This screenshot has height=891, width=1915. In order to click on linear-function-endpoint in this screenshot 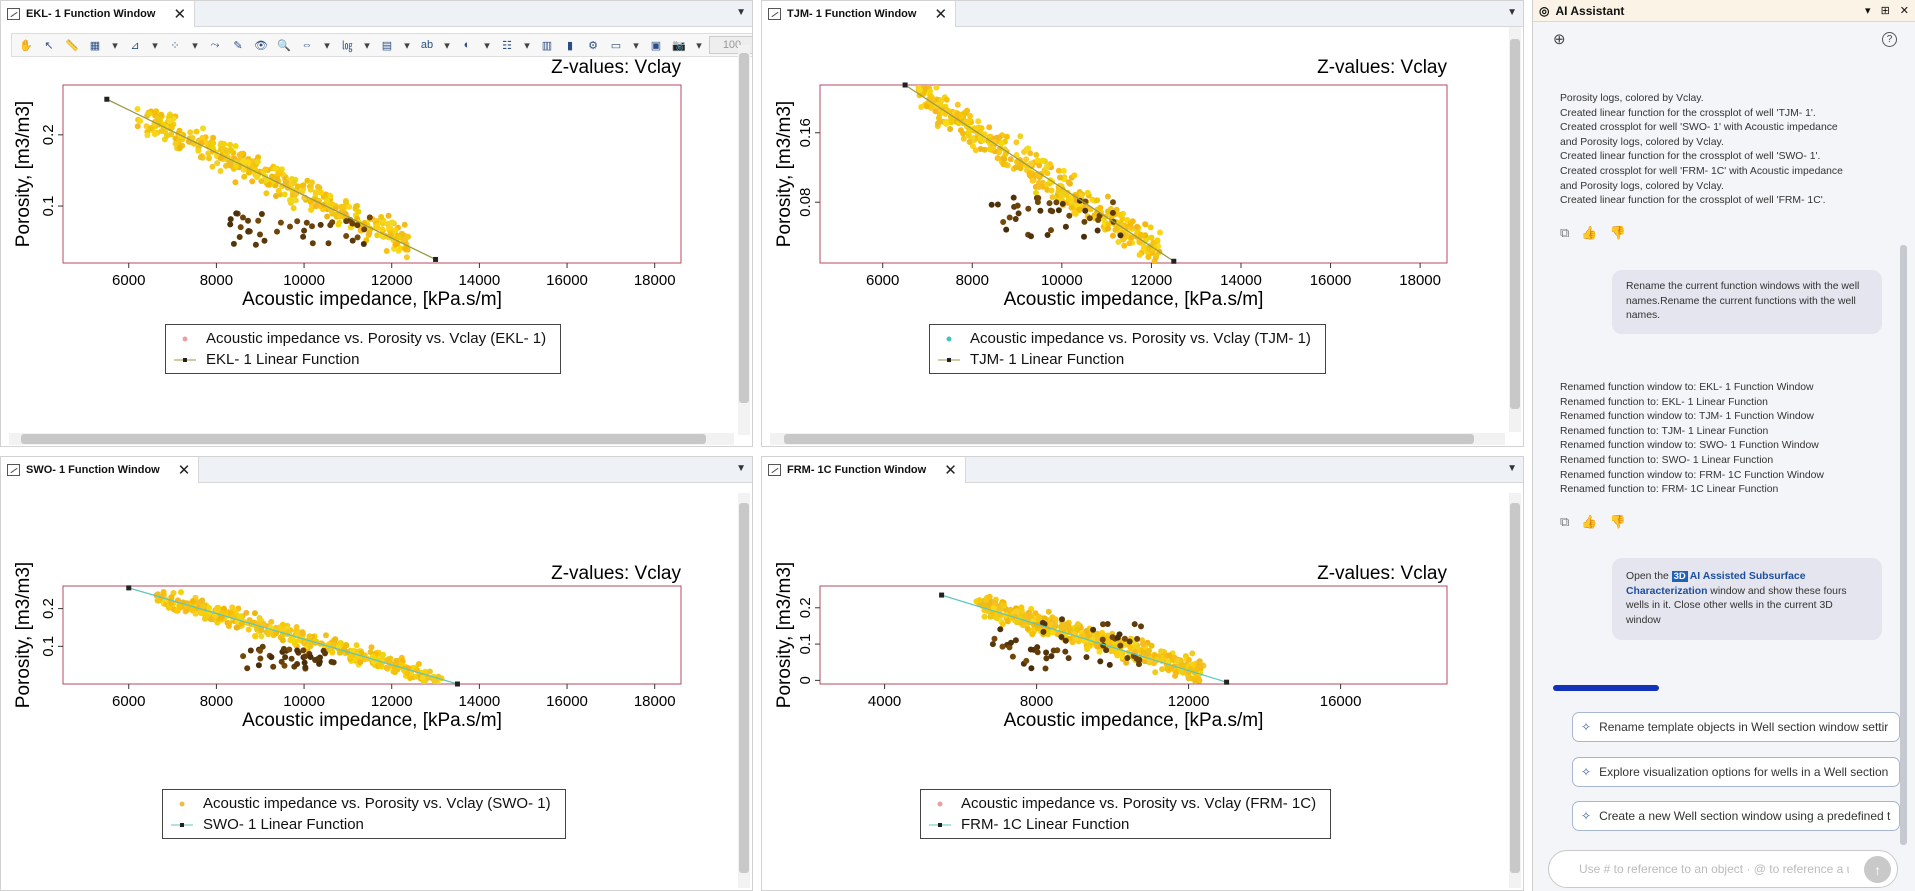, I will do `click(905, 85)`.